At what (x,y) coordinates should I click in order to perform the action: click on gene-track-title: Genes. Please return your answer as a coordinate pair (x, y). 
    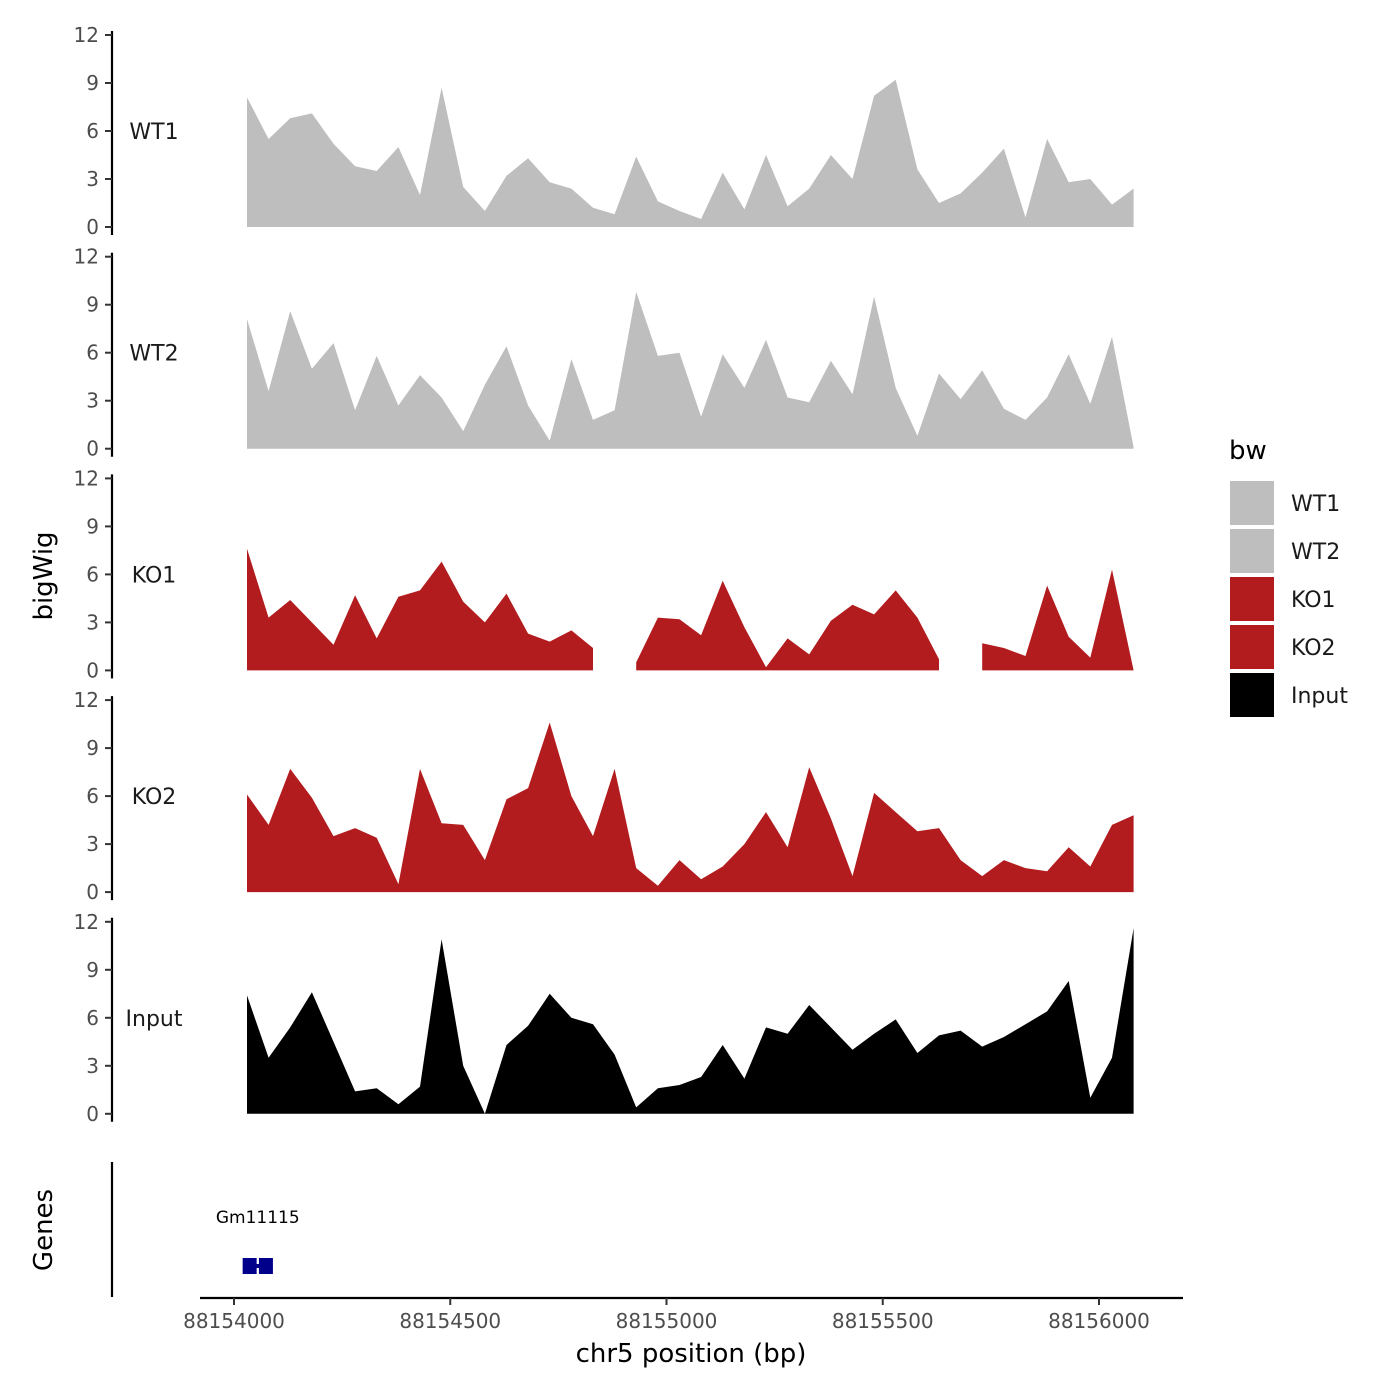
    Looking at the image, I should click on (44, 1230).